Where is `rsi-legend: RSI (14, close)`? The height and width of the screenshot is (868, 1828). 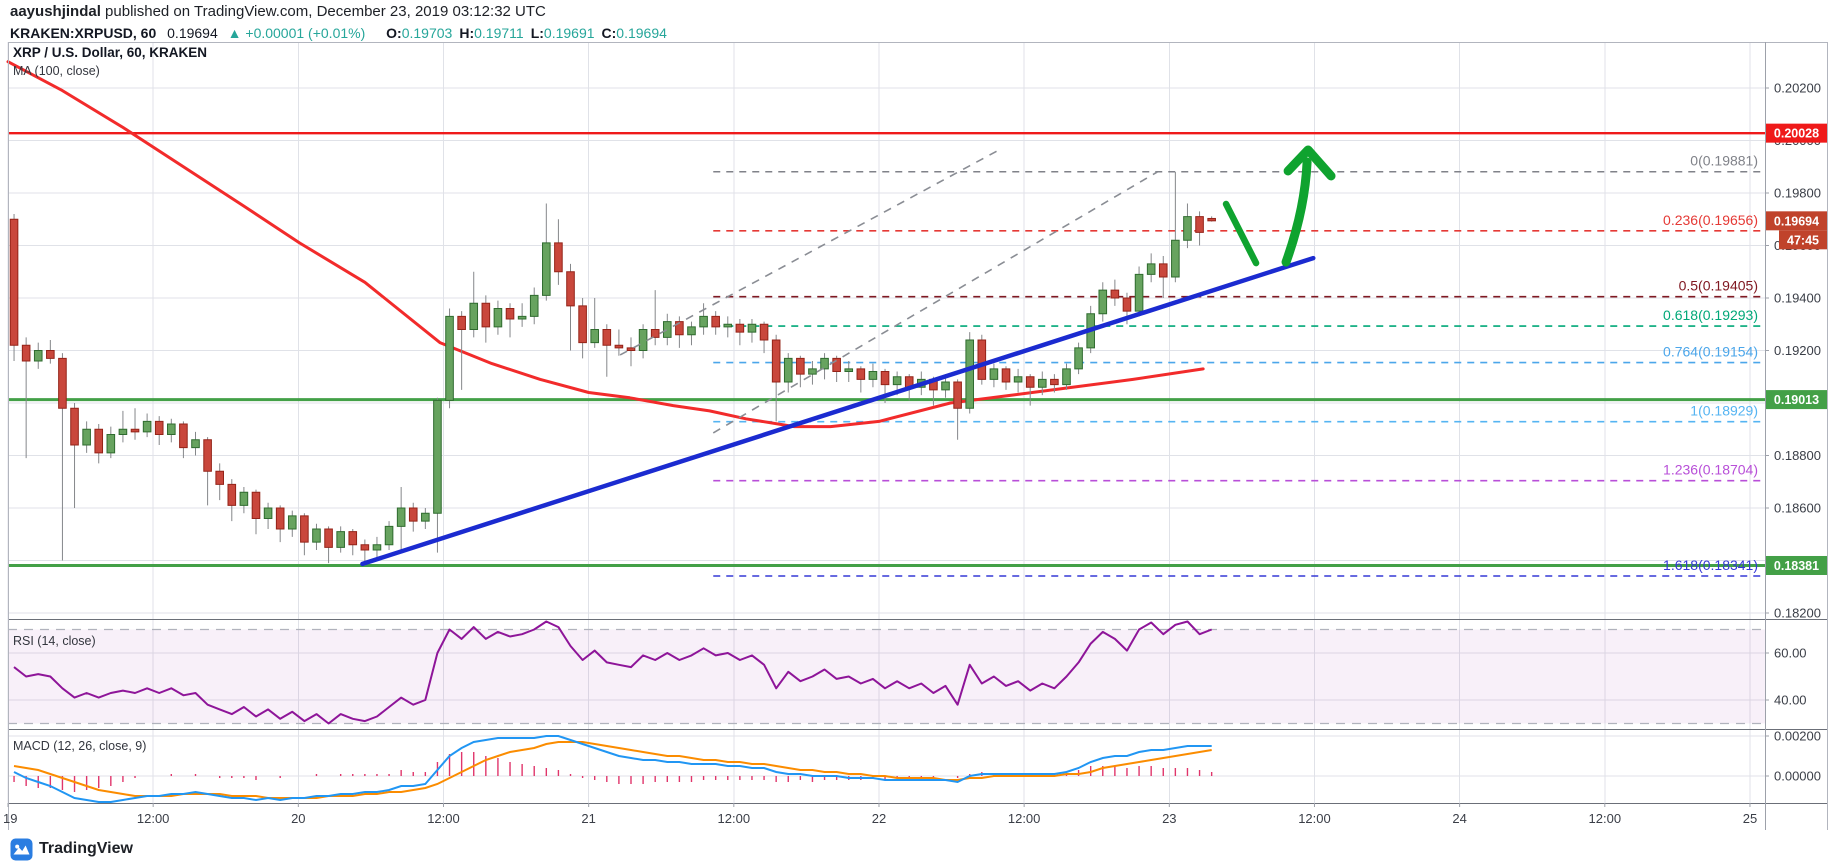 rsi-legend: RSI (14, close) is located at coordinates (54, 641).